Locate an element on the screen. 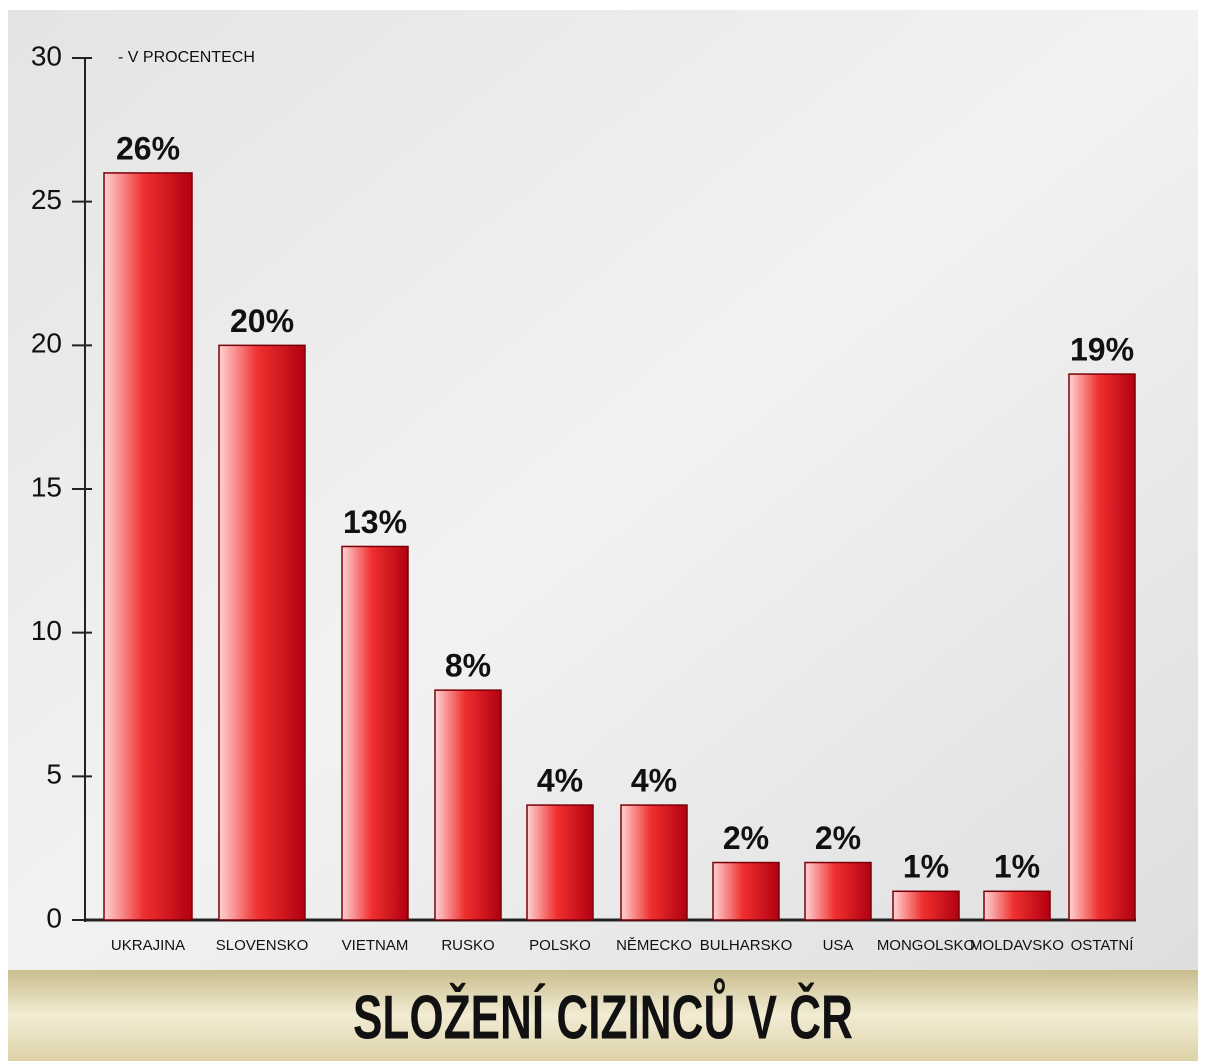 The width and height of the screenshot is (1206, 1061). title-banner is located at coordinates (603, 1015).